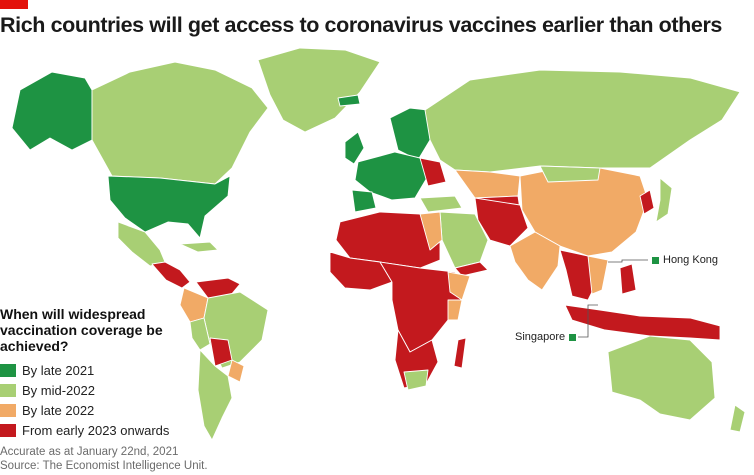 The width and height of the screenshot is (754, 475). What do you see at coordinates (104, 466) in the screenshot?
I see `footnote-source: Source: The Economist Intelligence Unit.` at bounding box center [104, 466].